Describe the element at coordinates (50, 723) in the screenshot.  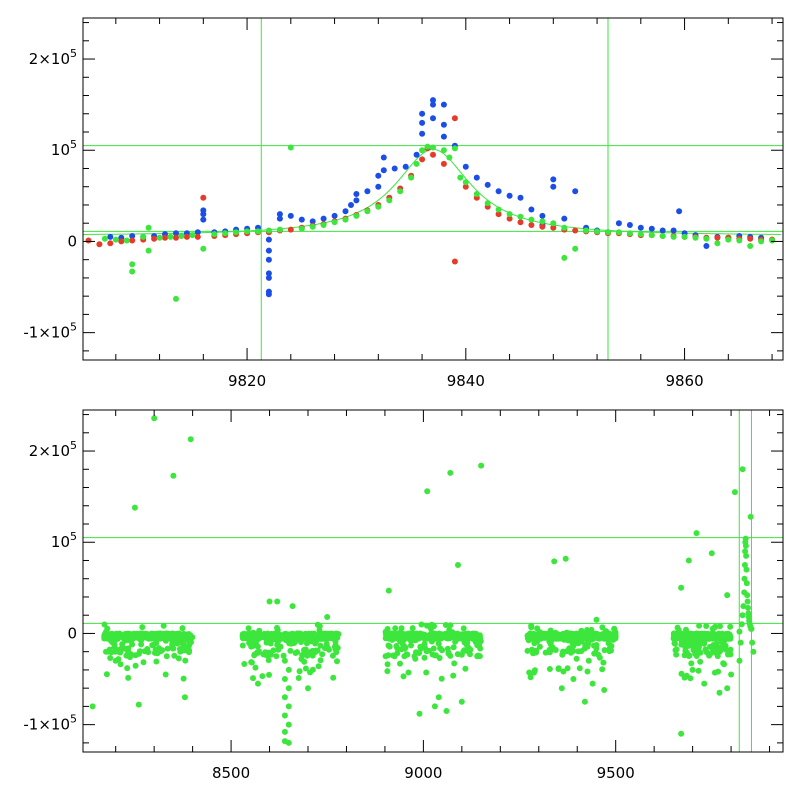
I see `y-tick-label: -1×105` at that location.